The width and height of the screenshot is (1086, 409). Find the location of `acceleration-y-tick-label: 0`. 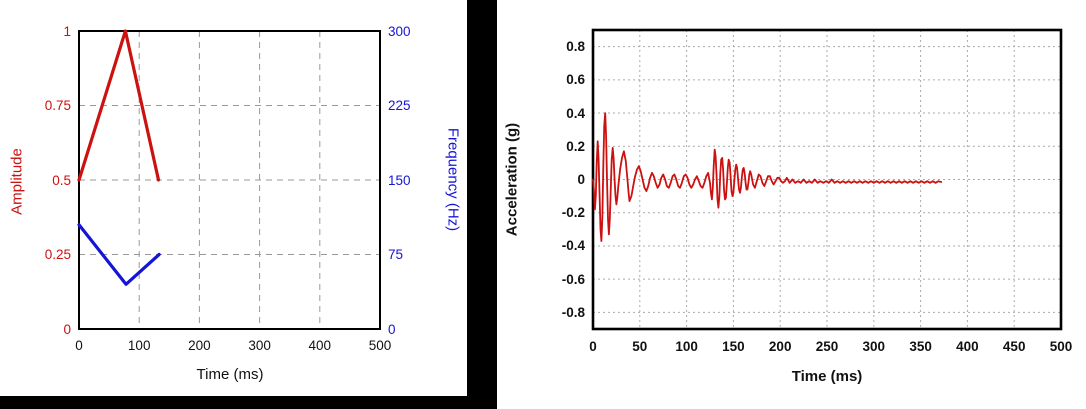

acceleration-y-tick-label: 0 is located at coordinates (581, 179).